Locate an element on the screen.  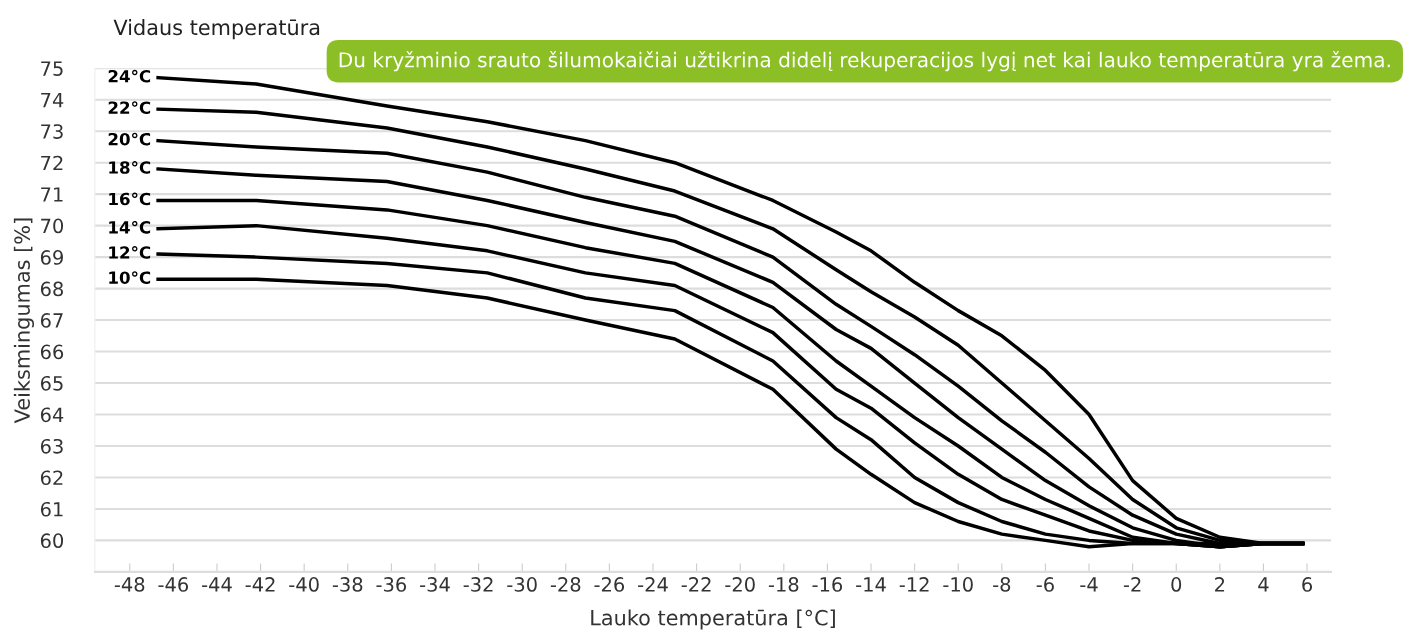
y-tick-label: 61 is located at coordinates (51, 509).